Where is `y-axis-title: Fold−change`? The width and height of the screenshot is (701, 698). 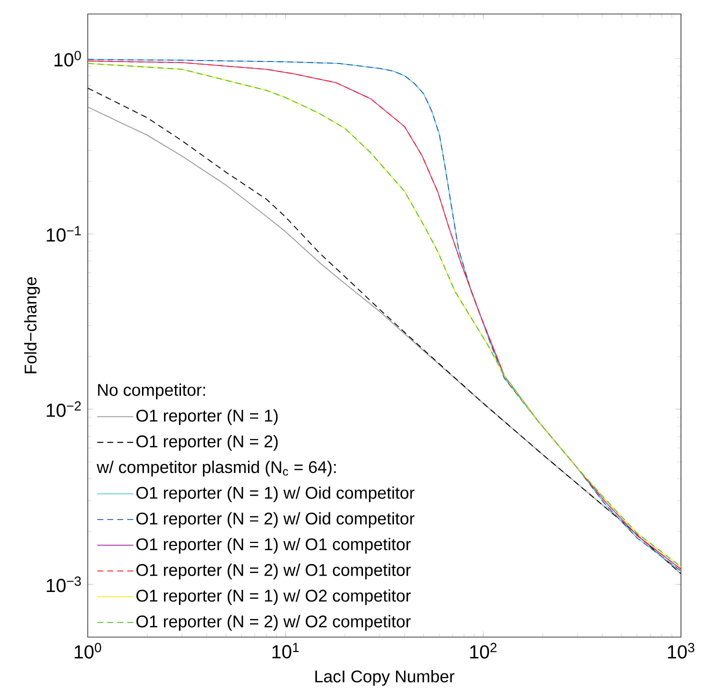
y-axis-title: Fold−change is located at coordinates (32, 325).